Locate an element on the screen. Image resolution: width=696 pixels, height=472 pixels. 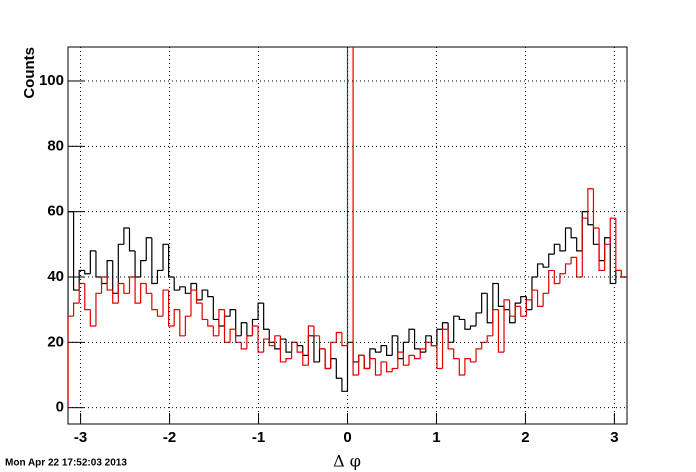
x-tick-label: 2 is located at coordinates (525, 437).